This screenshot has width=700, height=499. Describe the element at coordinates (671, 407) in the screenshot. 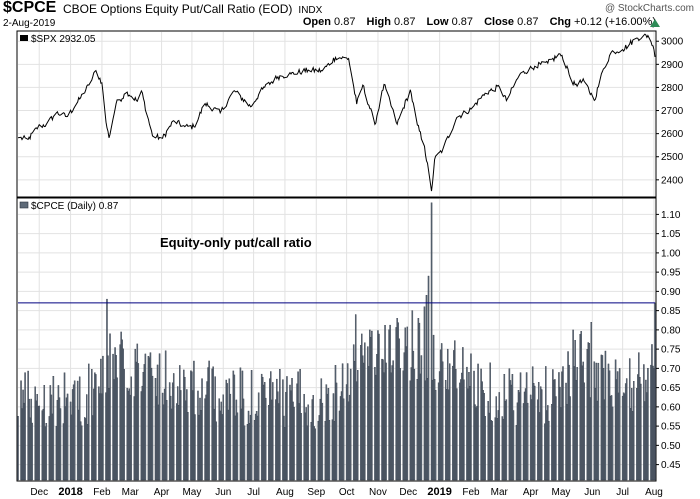

I see `ratio-ytick-label: 0.60` at that location.